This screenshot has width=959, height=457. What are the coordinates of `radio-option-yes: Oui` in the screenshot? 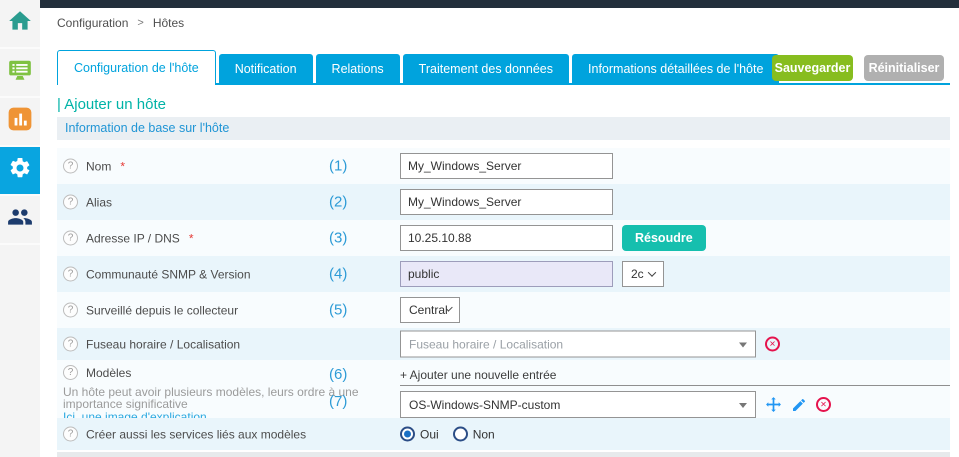 It's located at (419, 434).